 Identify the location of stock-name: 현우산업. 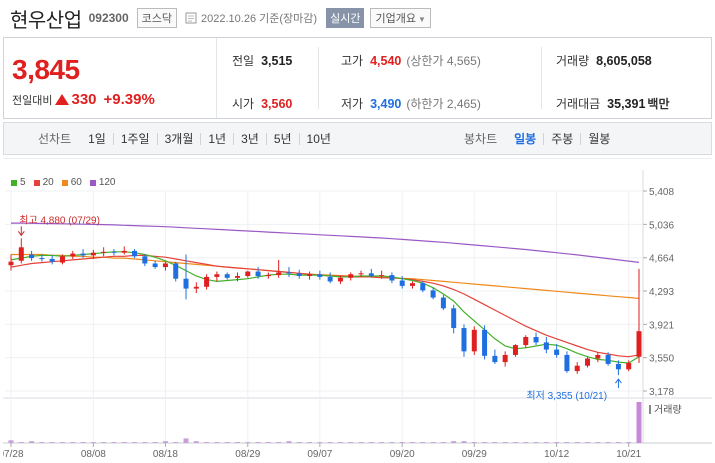
(46, 20).